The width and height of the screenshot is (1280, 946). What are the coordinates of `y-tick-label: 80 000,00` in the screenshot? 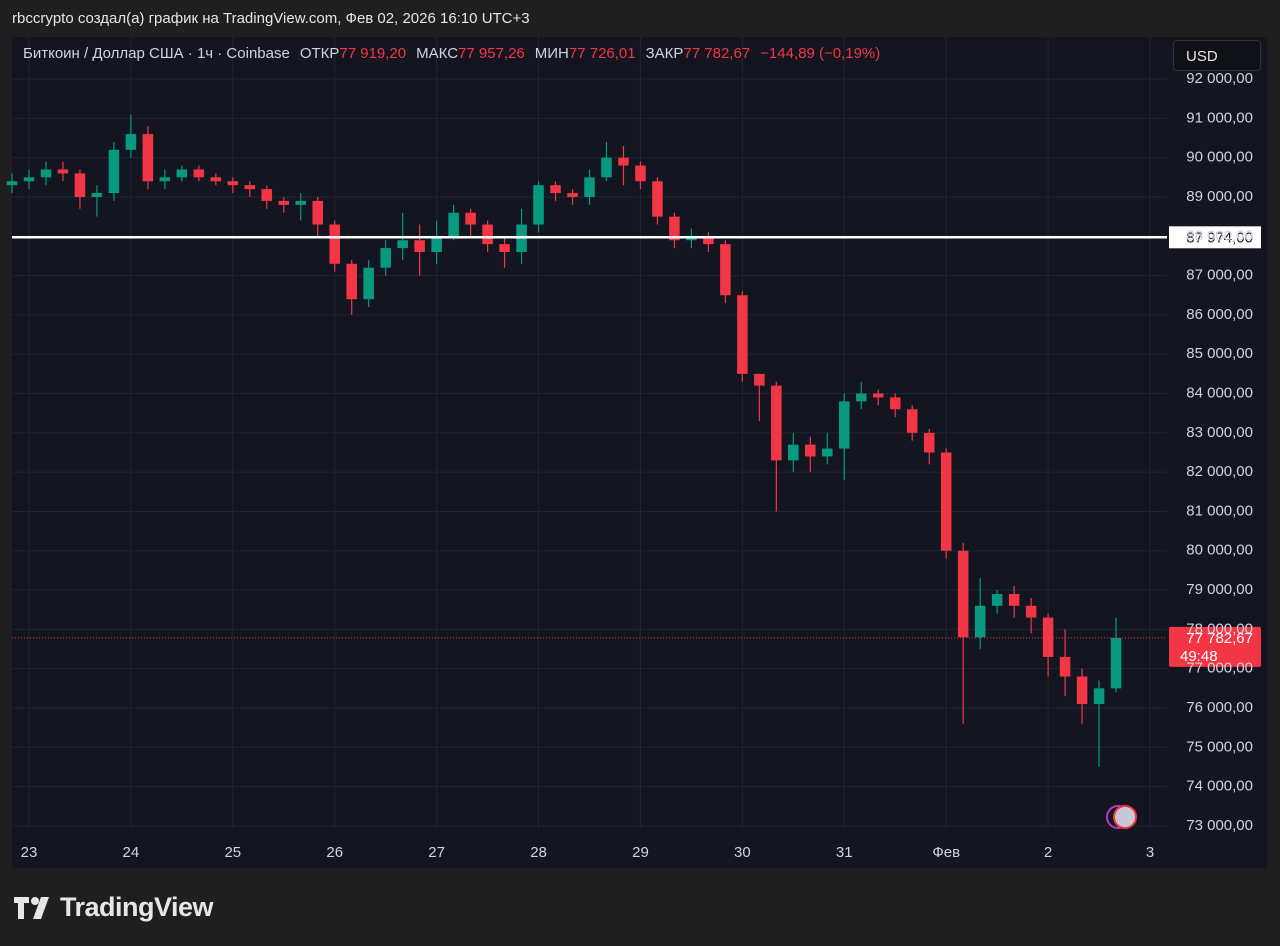 It's located at (1219, 550).